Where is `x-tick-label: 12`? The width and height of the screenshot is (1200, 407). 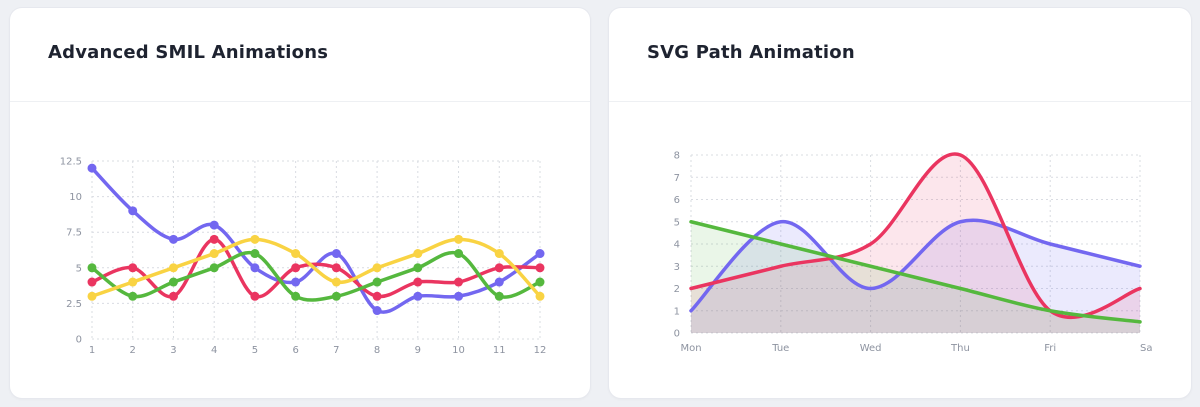
x-tick-label: 12 is located at coordinates (540, 350).